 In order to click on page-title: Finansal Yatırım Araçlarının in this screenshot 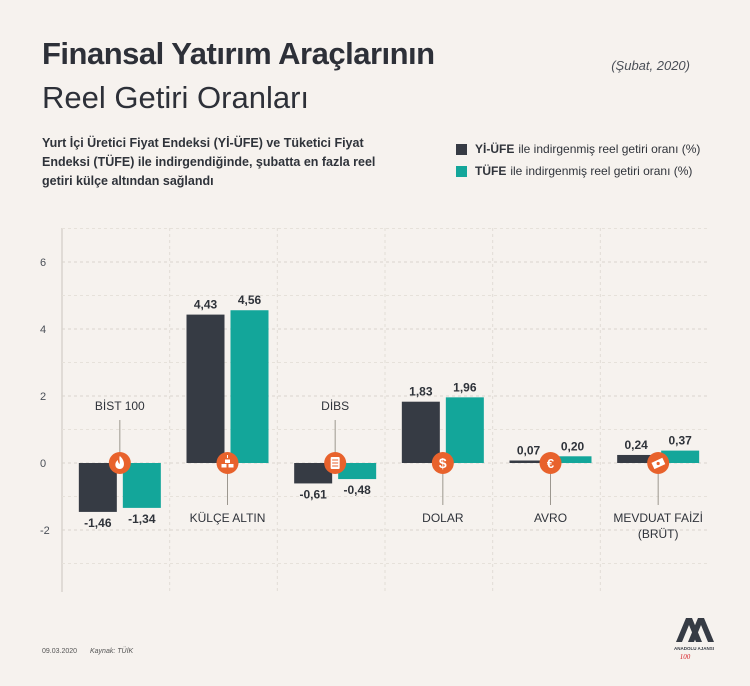, I will do `click(238, 53)`.